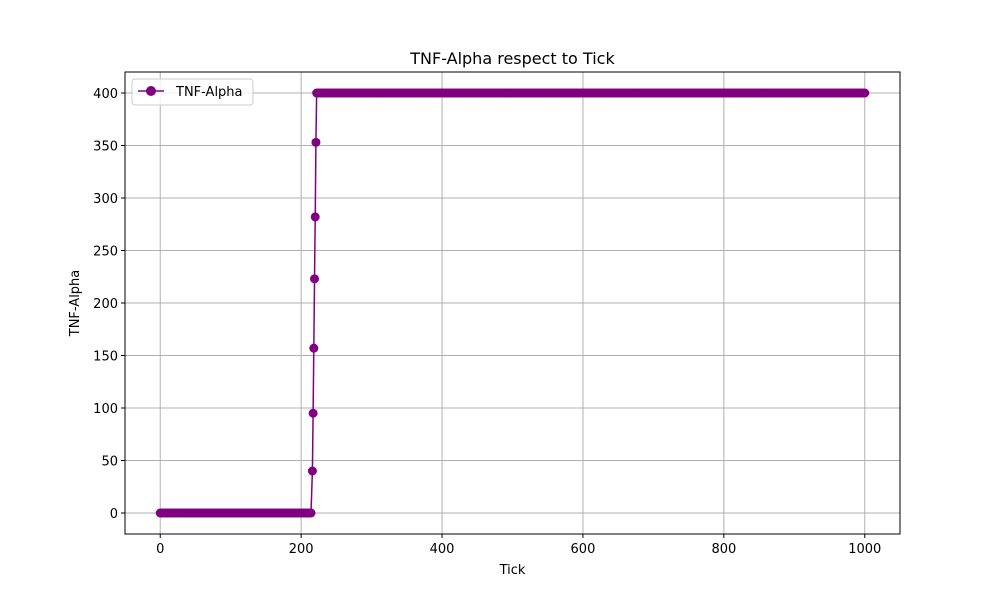 The height and width of the screenshot is (600, 1000). I want to click on legend-marker-swatch, so click(151, 91).